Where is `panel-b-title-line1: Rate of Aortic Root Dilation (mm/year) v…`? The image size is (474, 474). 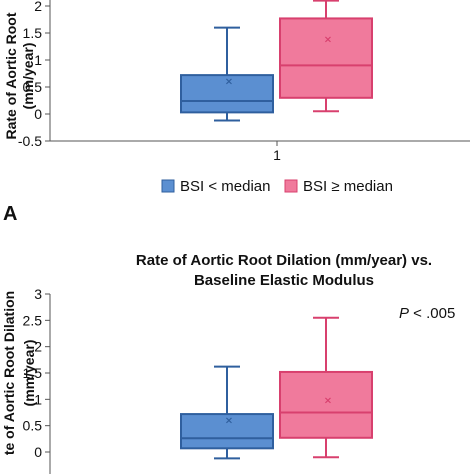 panel-b-title-line1: Rate of Aortic Root Dilation (mm/year) v… is located at coordinates (284, 260).